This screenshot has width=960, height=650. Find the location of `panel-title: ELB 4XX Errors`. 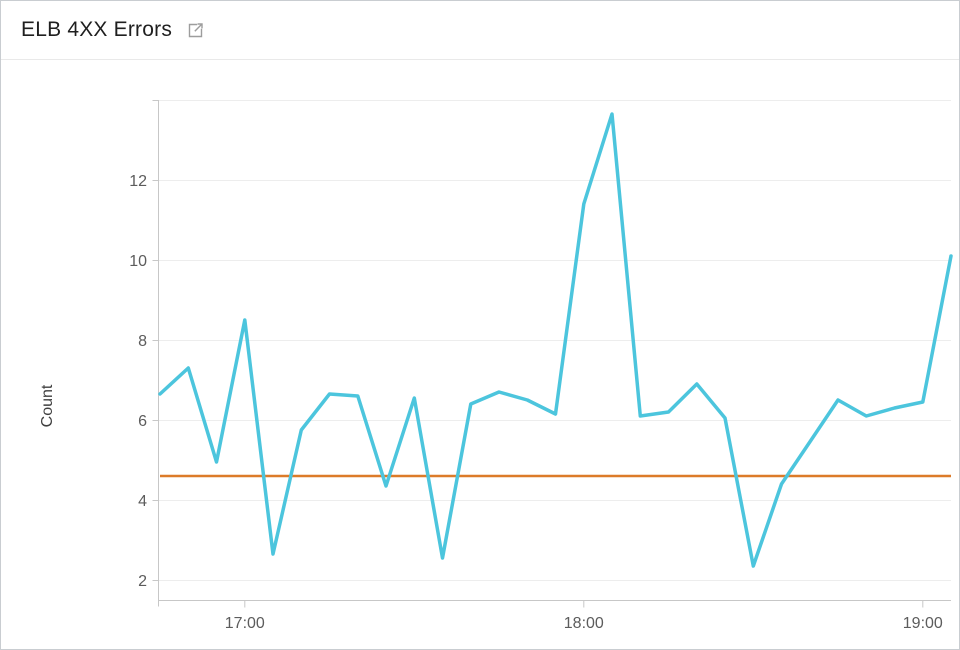

panel-title: ELB 4XX Errors is located at coordinates (97, 29).